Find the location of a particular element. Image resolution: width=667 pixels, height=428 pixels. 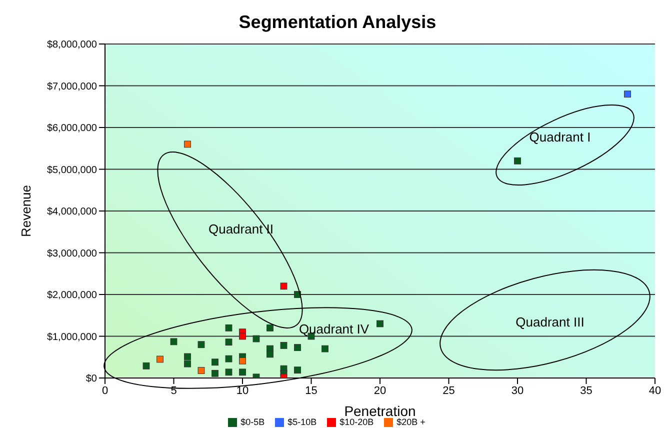

legend-label: $0-5B is located at coordinates (252, 422).